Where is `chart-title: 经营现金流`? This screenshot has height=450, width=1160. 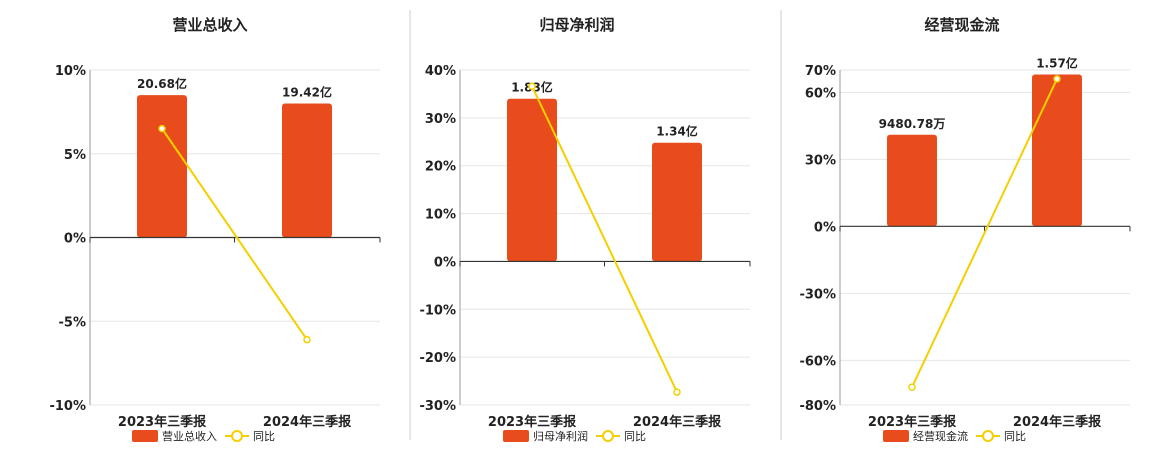 chart-title: 经营现金流 is located at coordinates (961, 25).